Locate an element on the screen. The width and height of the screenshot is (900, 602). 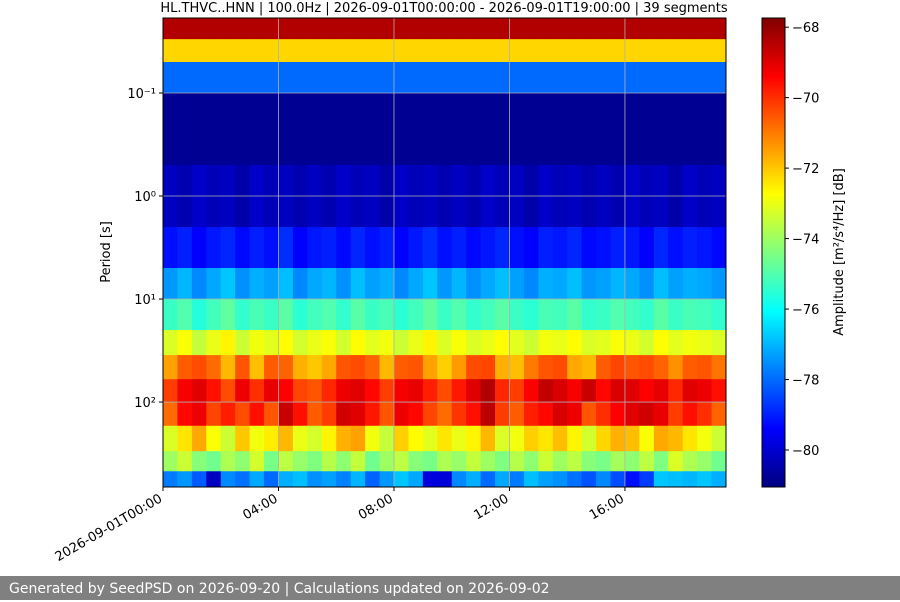
x-tick-label: 12:00 is located at coordinates (492, 507).